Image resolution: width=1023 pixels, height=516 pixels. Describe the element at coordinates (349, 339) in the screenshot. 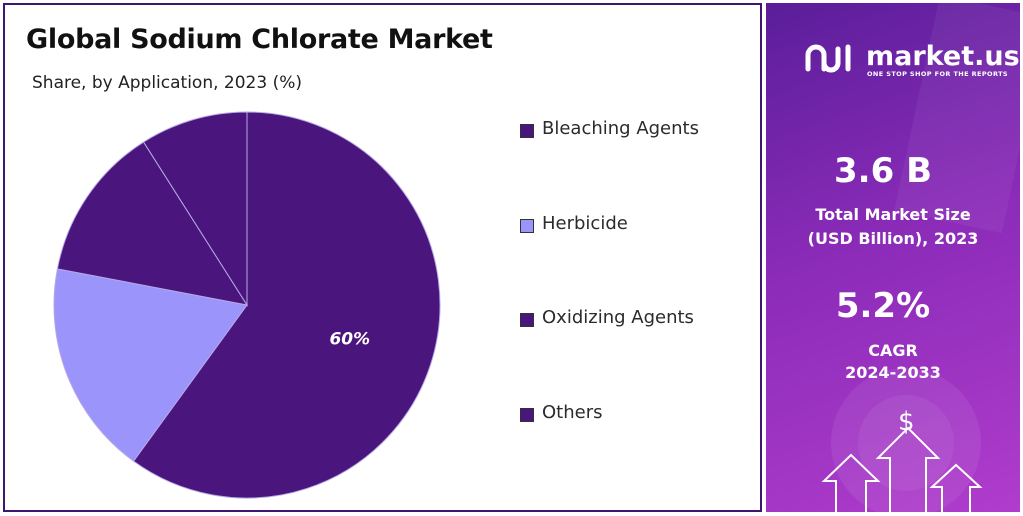

I see `pie-data-label-bleaching-agents: 60%` at that location.